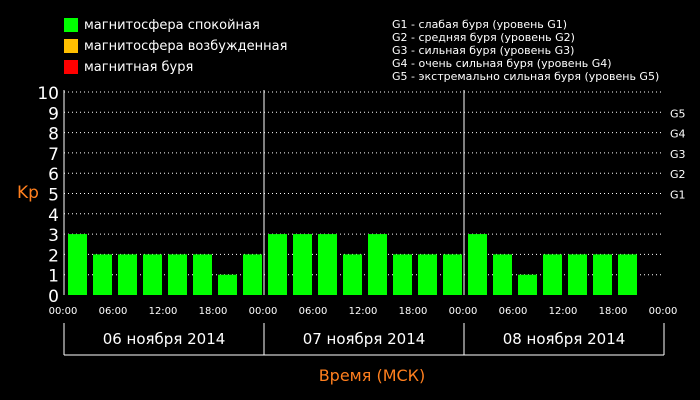 The width and height of the screenshot is (700, 400). Describe the element at coordinates (483, 37) in the screenshot. I see `storm-level-legend-item: G2 - средняя буря (уровень G2)` at that location.